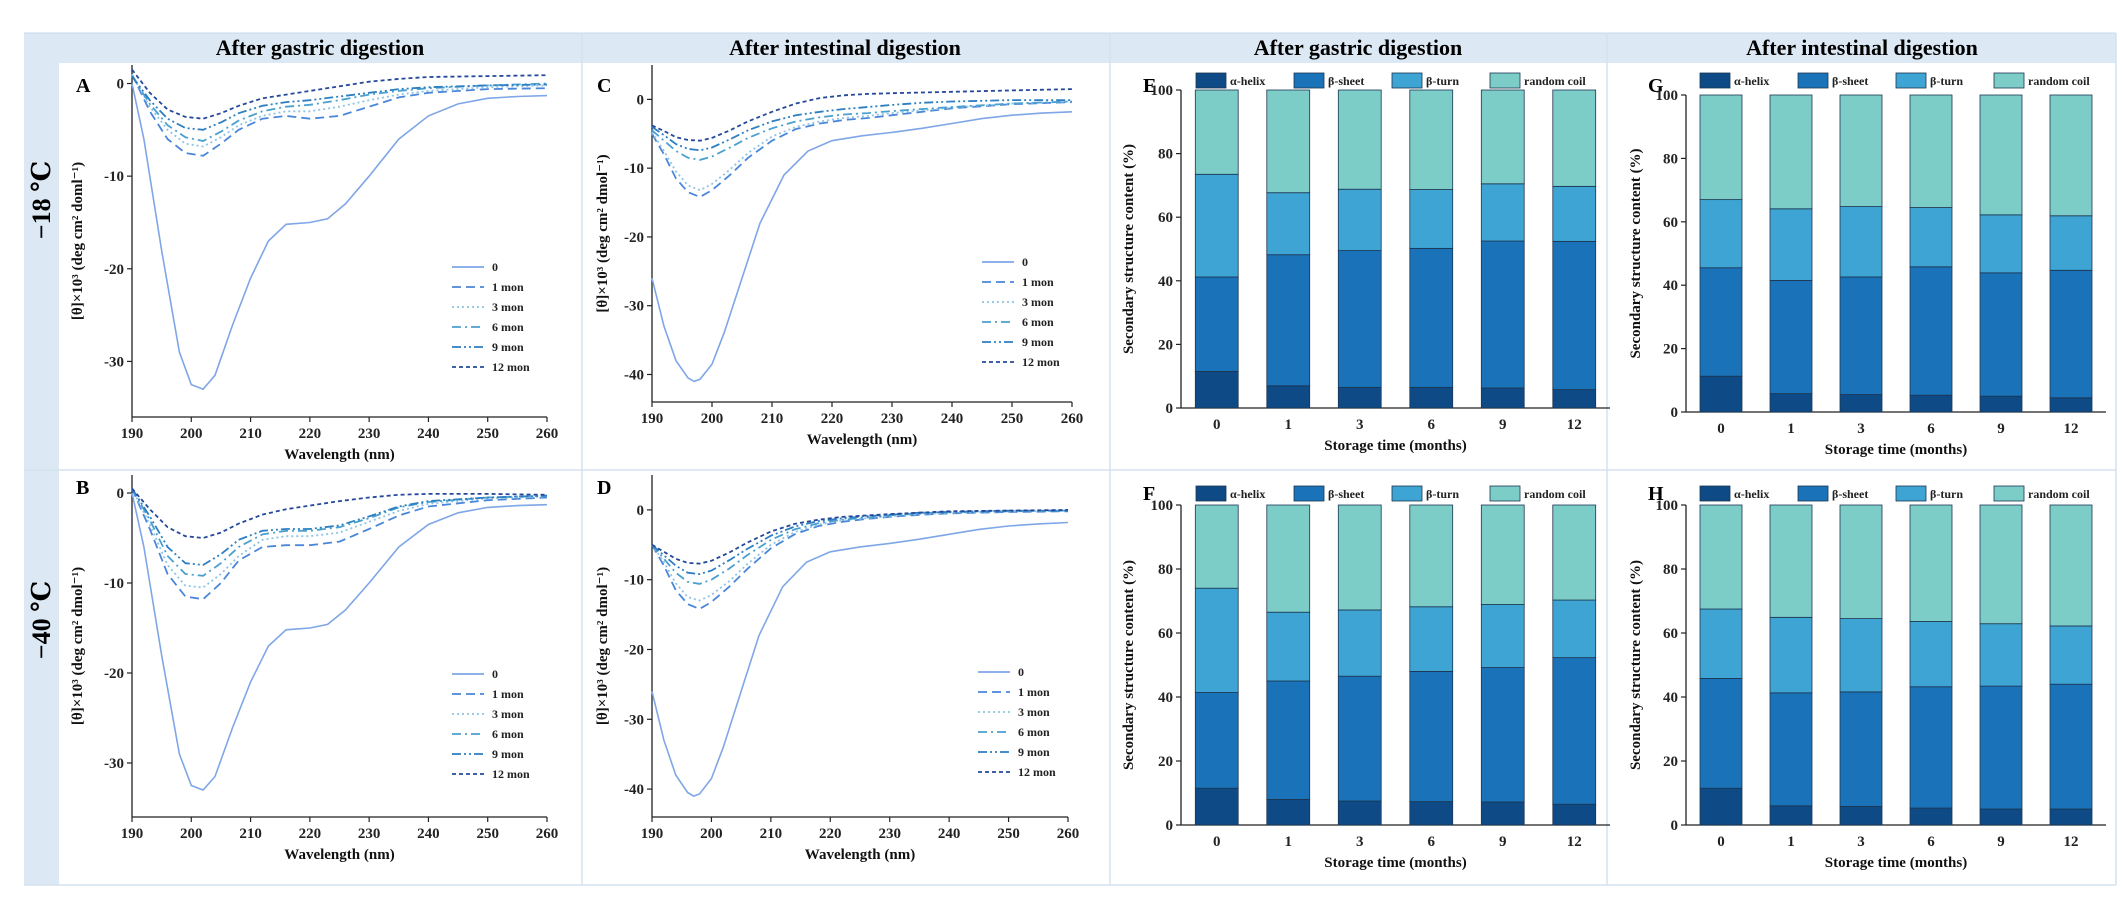 The height and width of the screenshot is (919, 2124). I want to click on column-title-1: After gastric digestion, so click(320, 47).